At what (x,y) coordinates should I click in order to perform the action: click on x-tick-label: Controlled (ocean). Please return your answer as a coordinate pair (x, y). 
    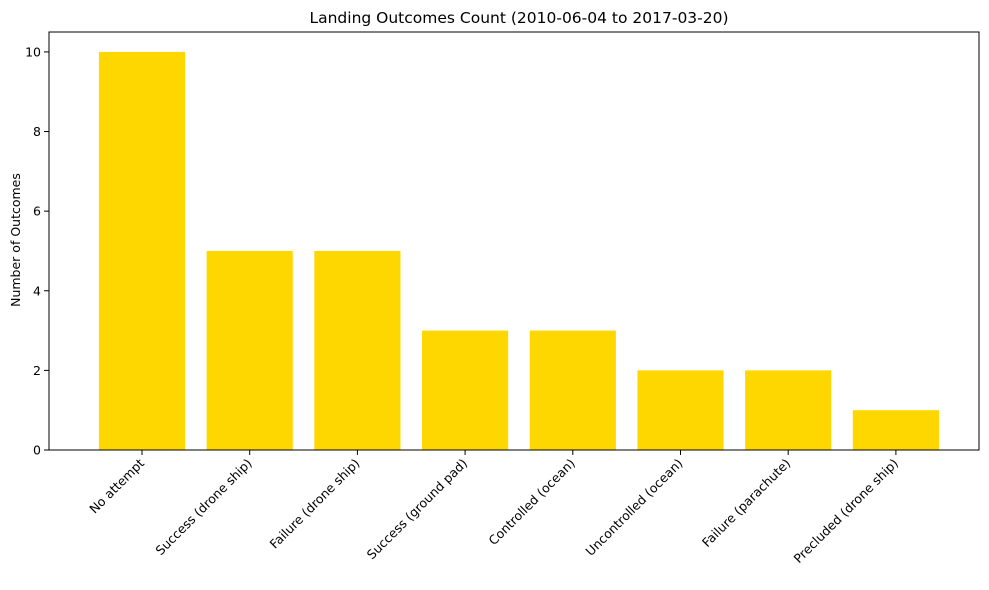
    Looking at the image, I should click on (531, 502).